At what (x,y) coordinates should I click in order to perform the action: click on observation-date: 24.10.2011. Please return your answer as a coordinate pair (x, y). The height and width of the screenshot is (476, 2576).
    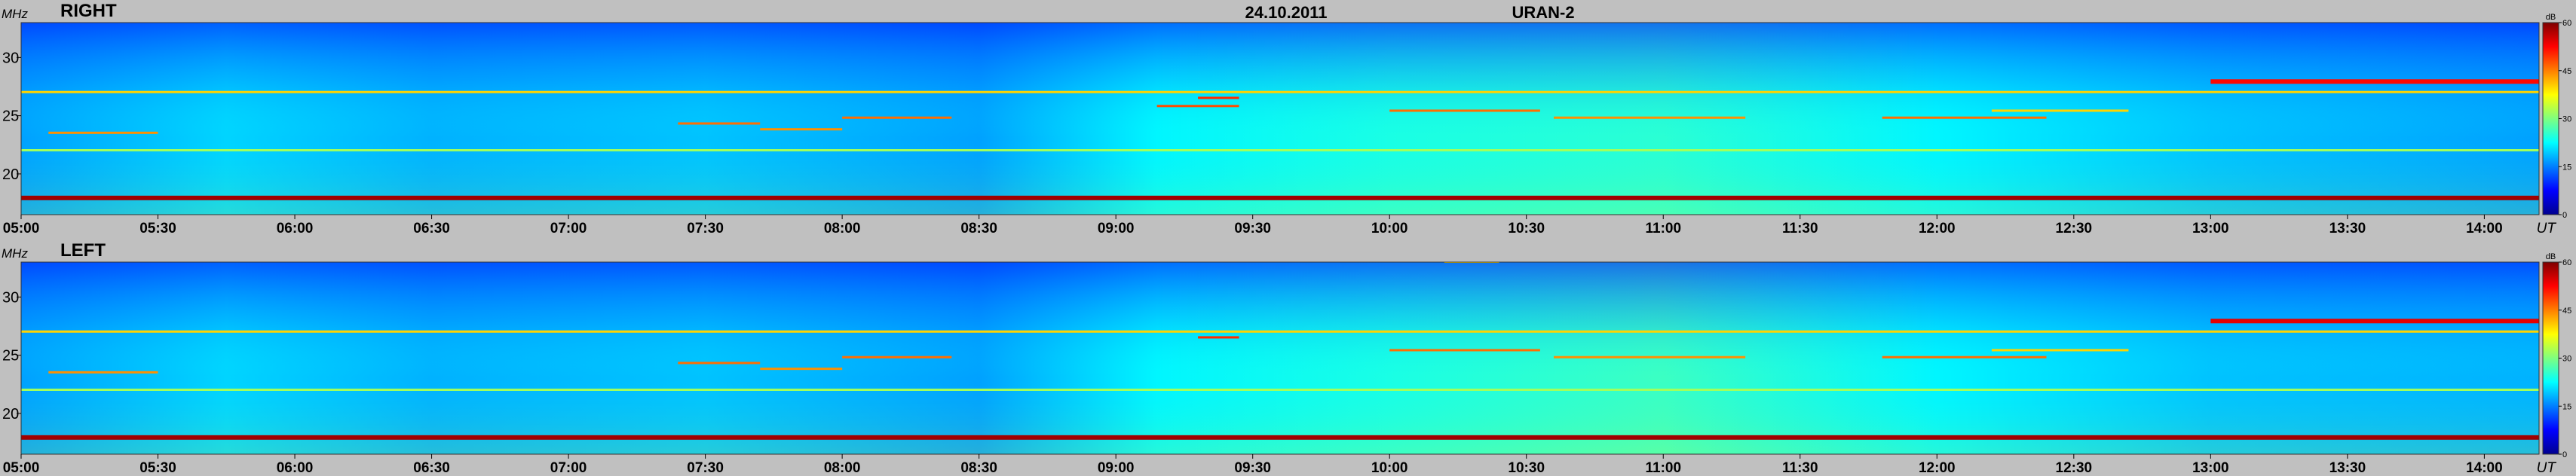
    Looking at the image, I should click on (1286, 12).